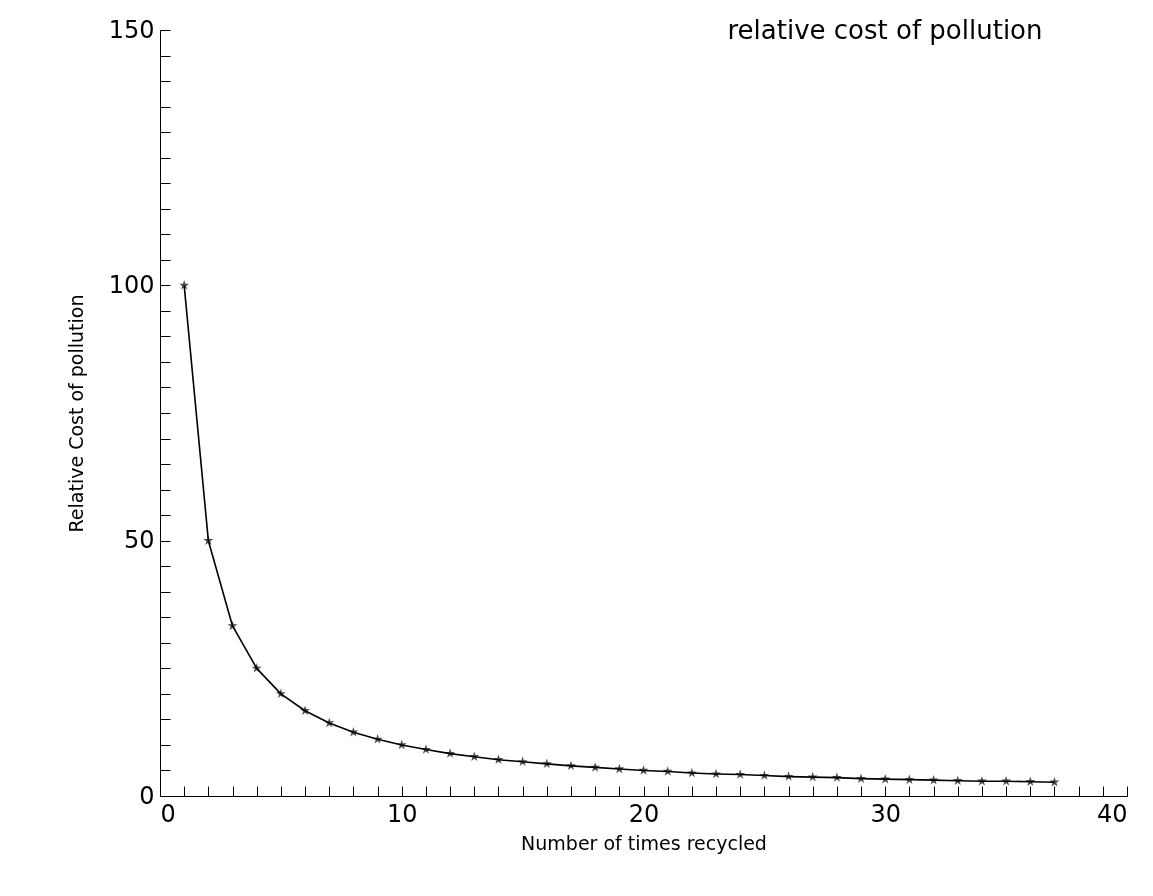 This screenshot has width=1153, height=896. I want to click on x-tick-label: 0, so click(168, 813).